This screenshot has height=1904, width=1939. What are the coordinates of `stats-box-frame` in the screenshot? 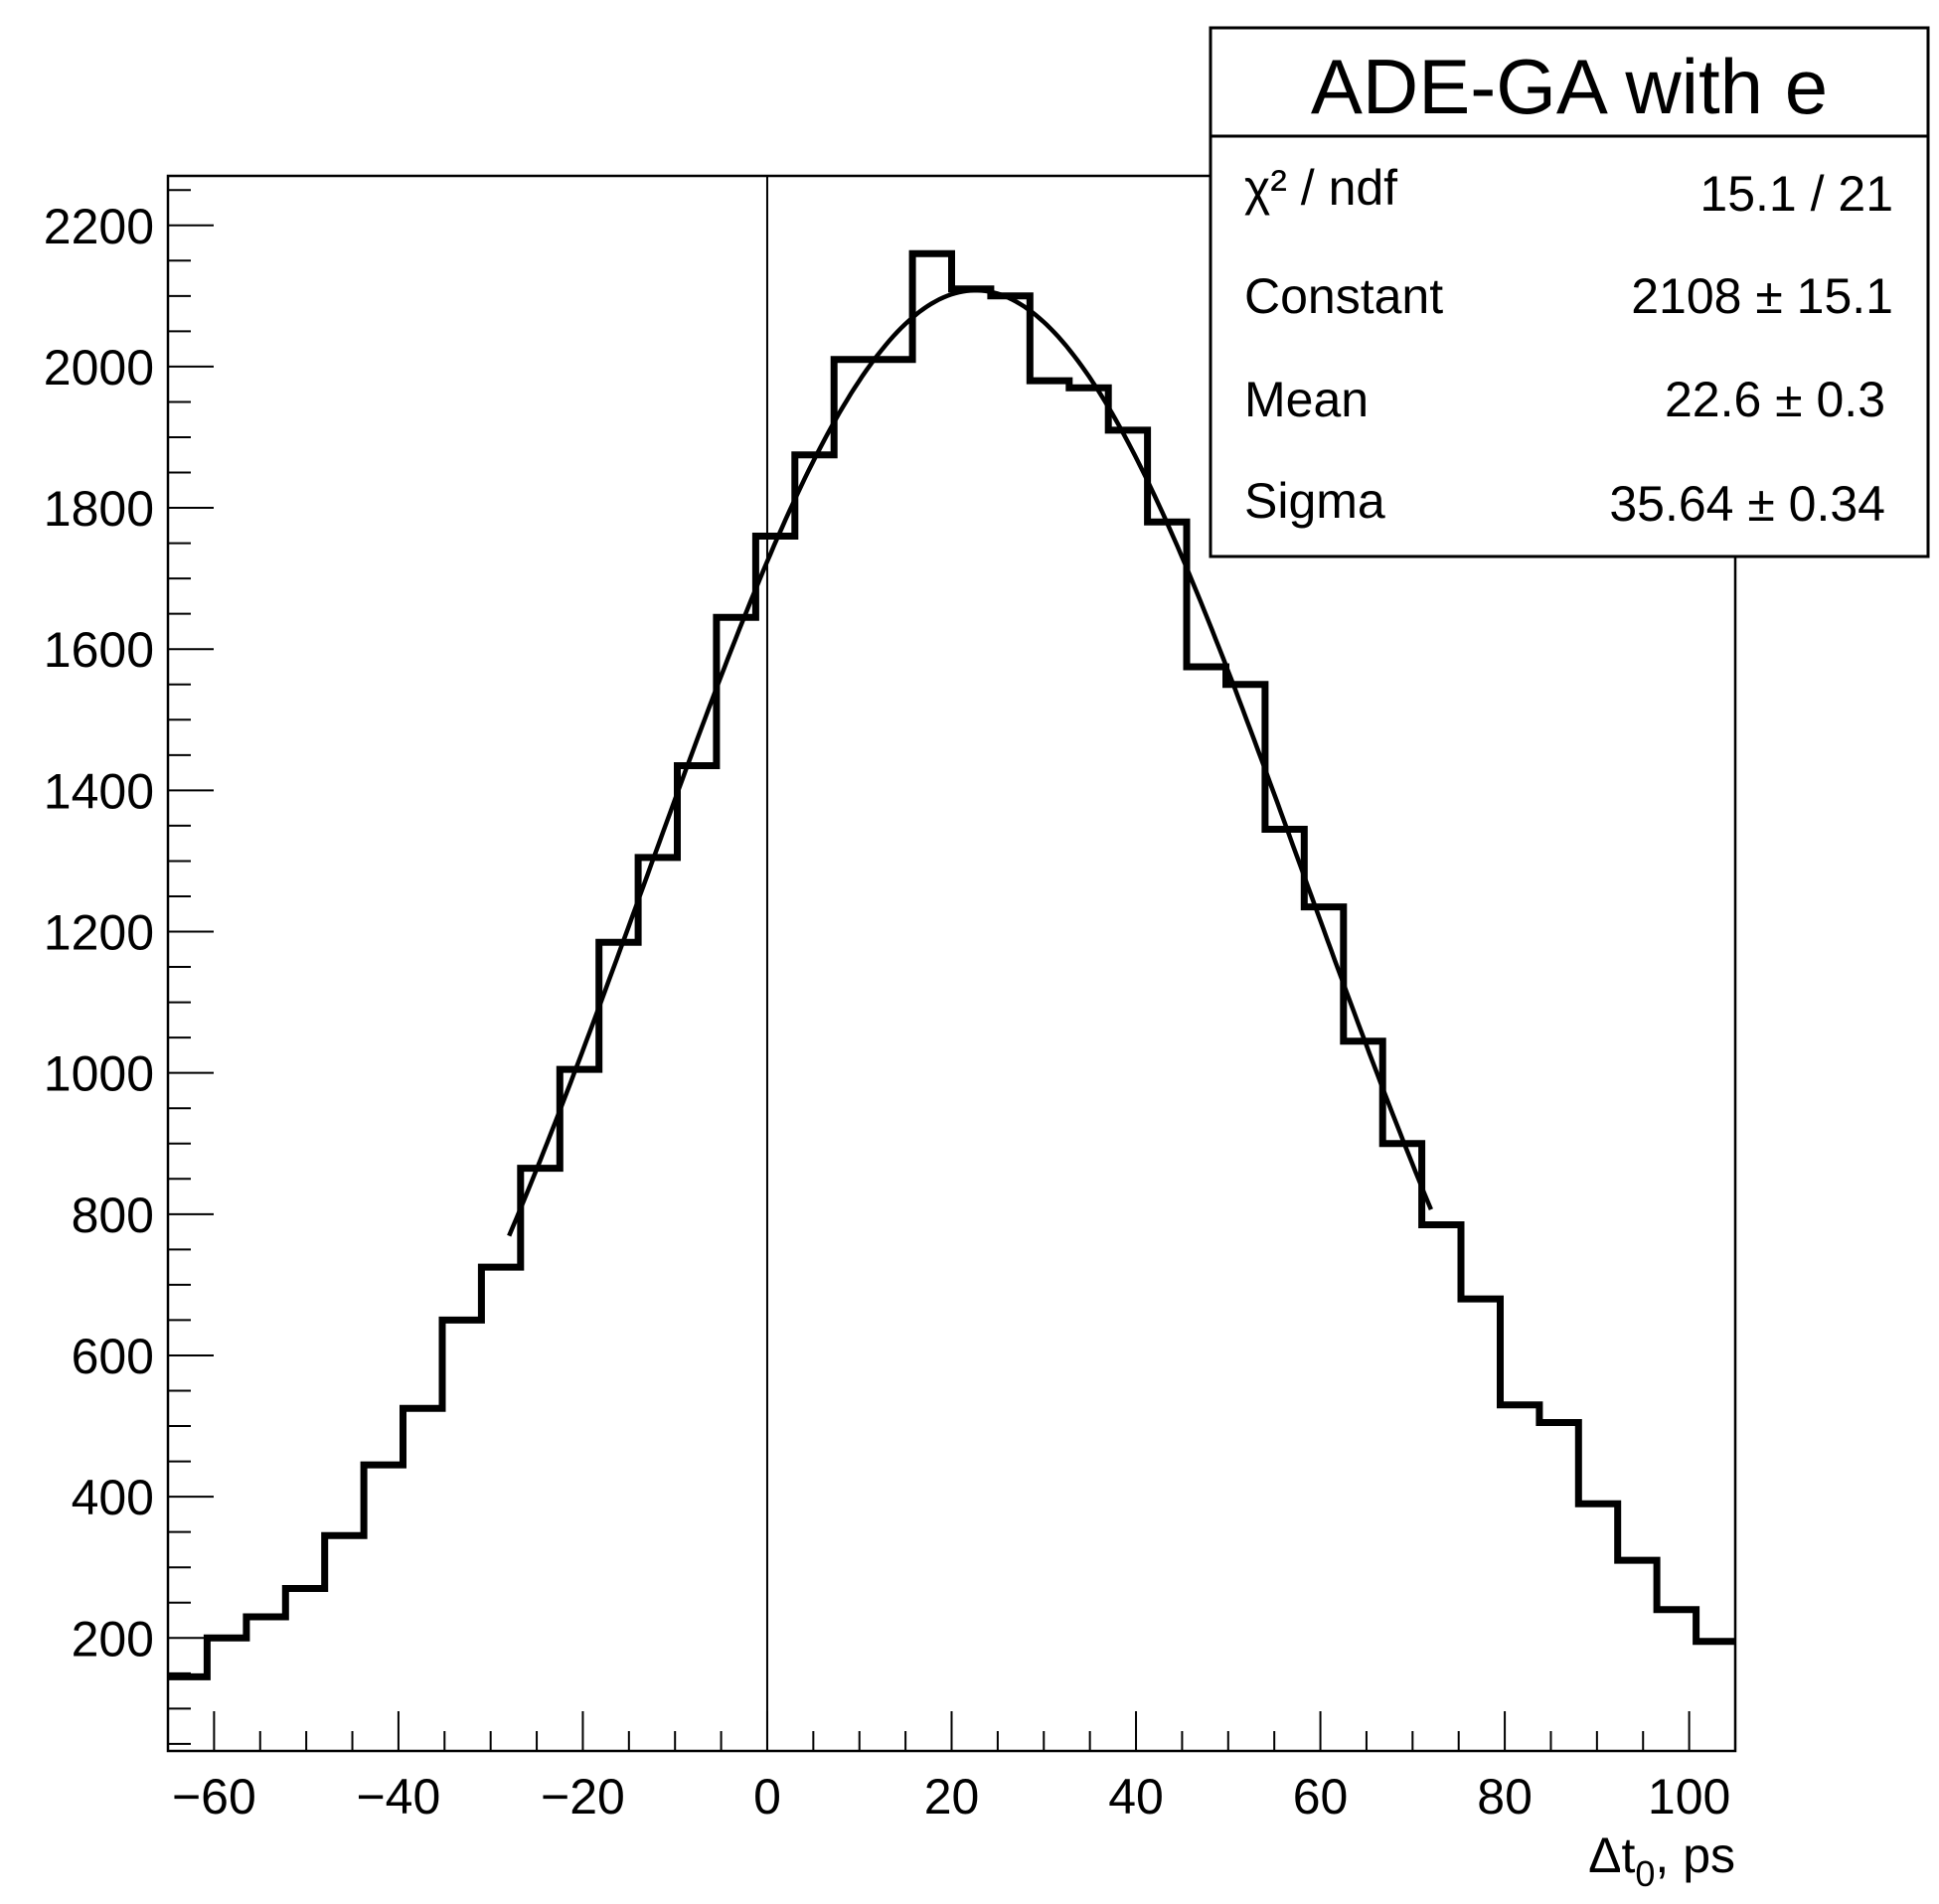 It's located at (1570, 292).